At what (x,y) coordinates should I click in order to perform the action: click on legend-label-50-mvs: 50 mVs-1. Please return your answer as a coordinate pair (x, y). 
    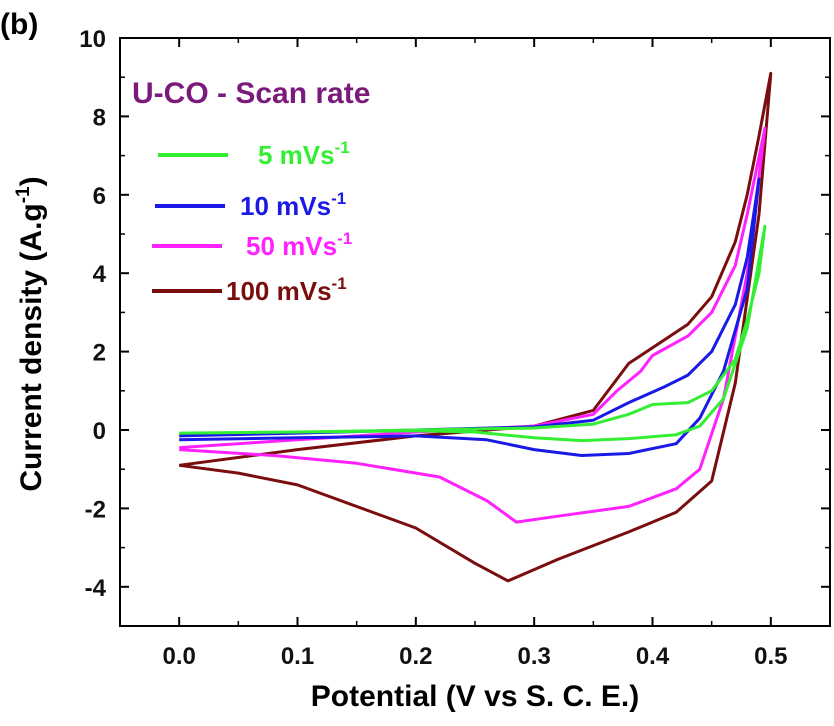
    Looking at the image, I should click on (299, 245).